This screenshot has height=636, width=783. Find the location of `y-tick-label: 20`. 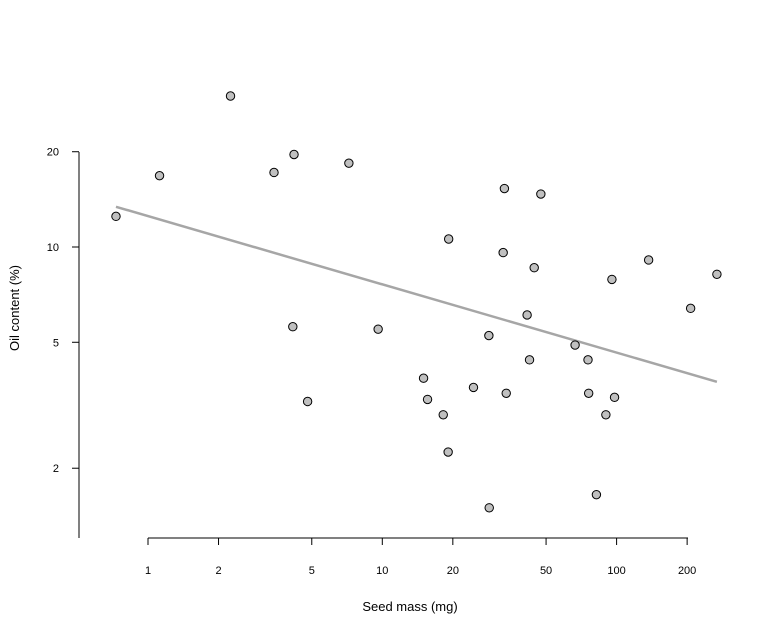

y-tick-label: 20 is located at coordinates (53, 153).